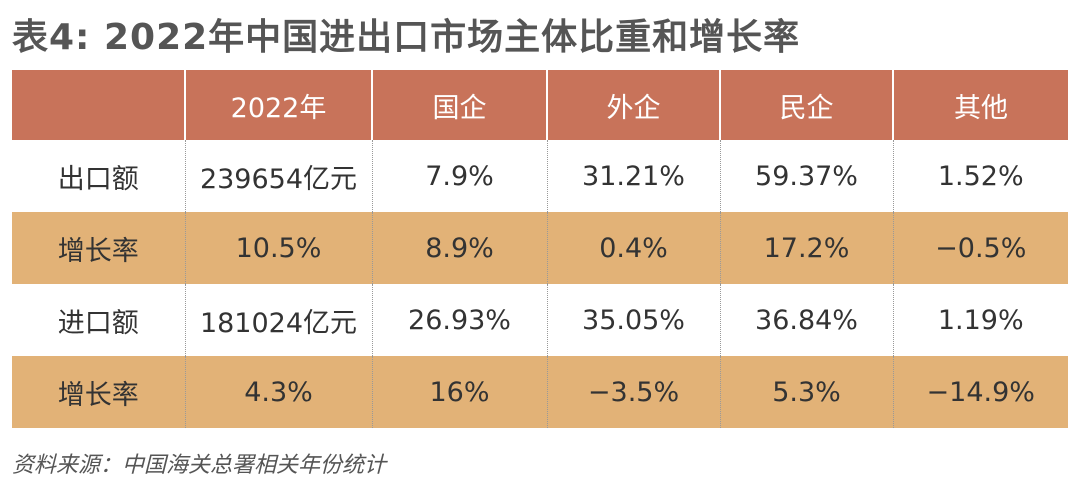 The height and width of the screenshot is (485, 1080). I want to click on table-cell: 5.3%, so click(806, 392).